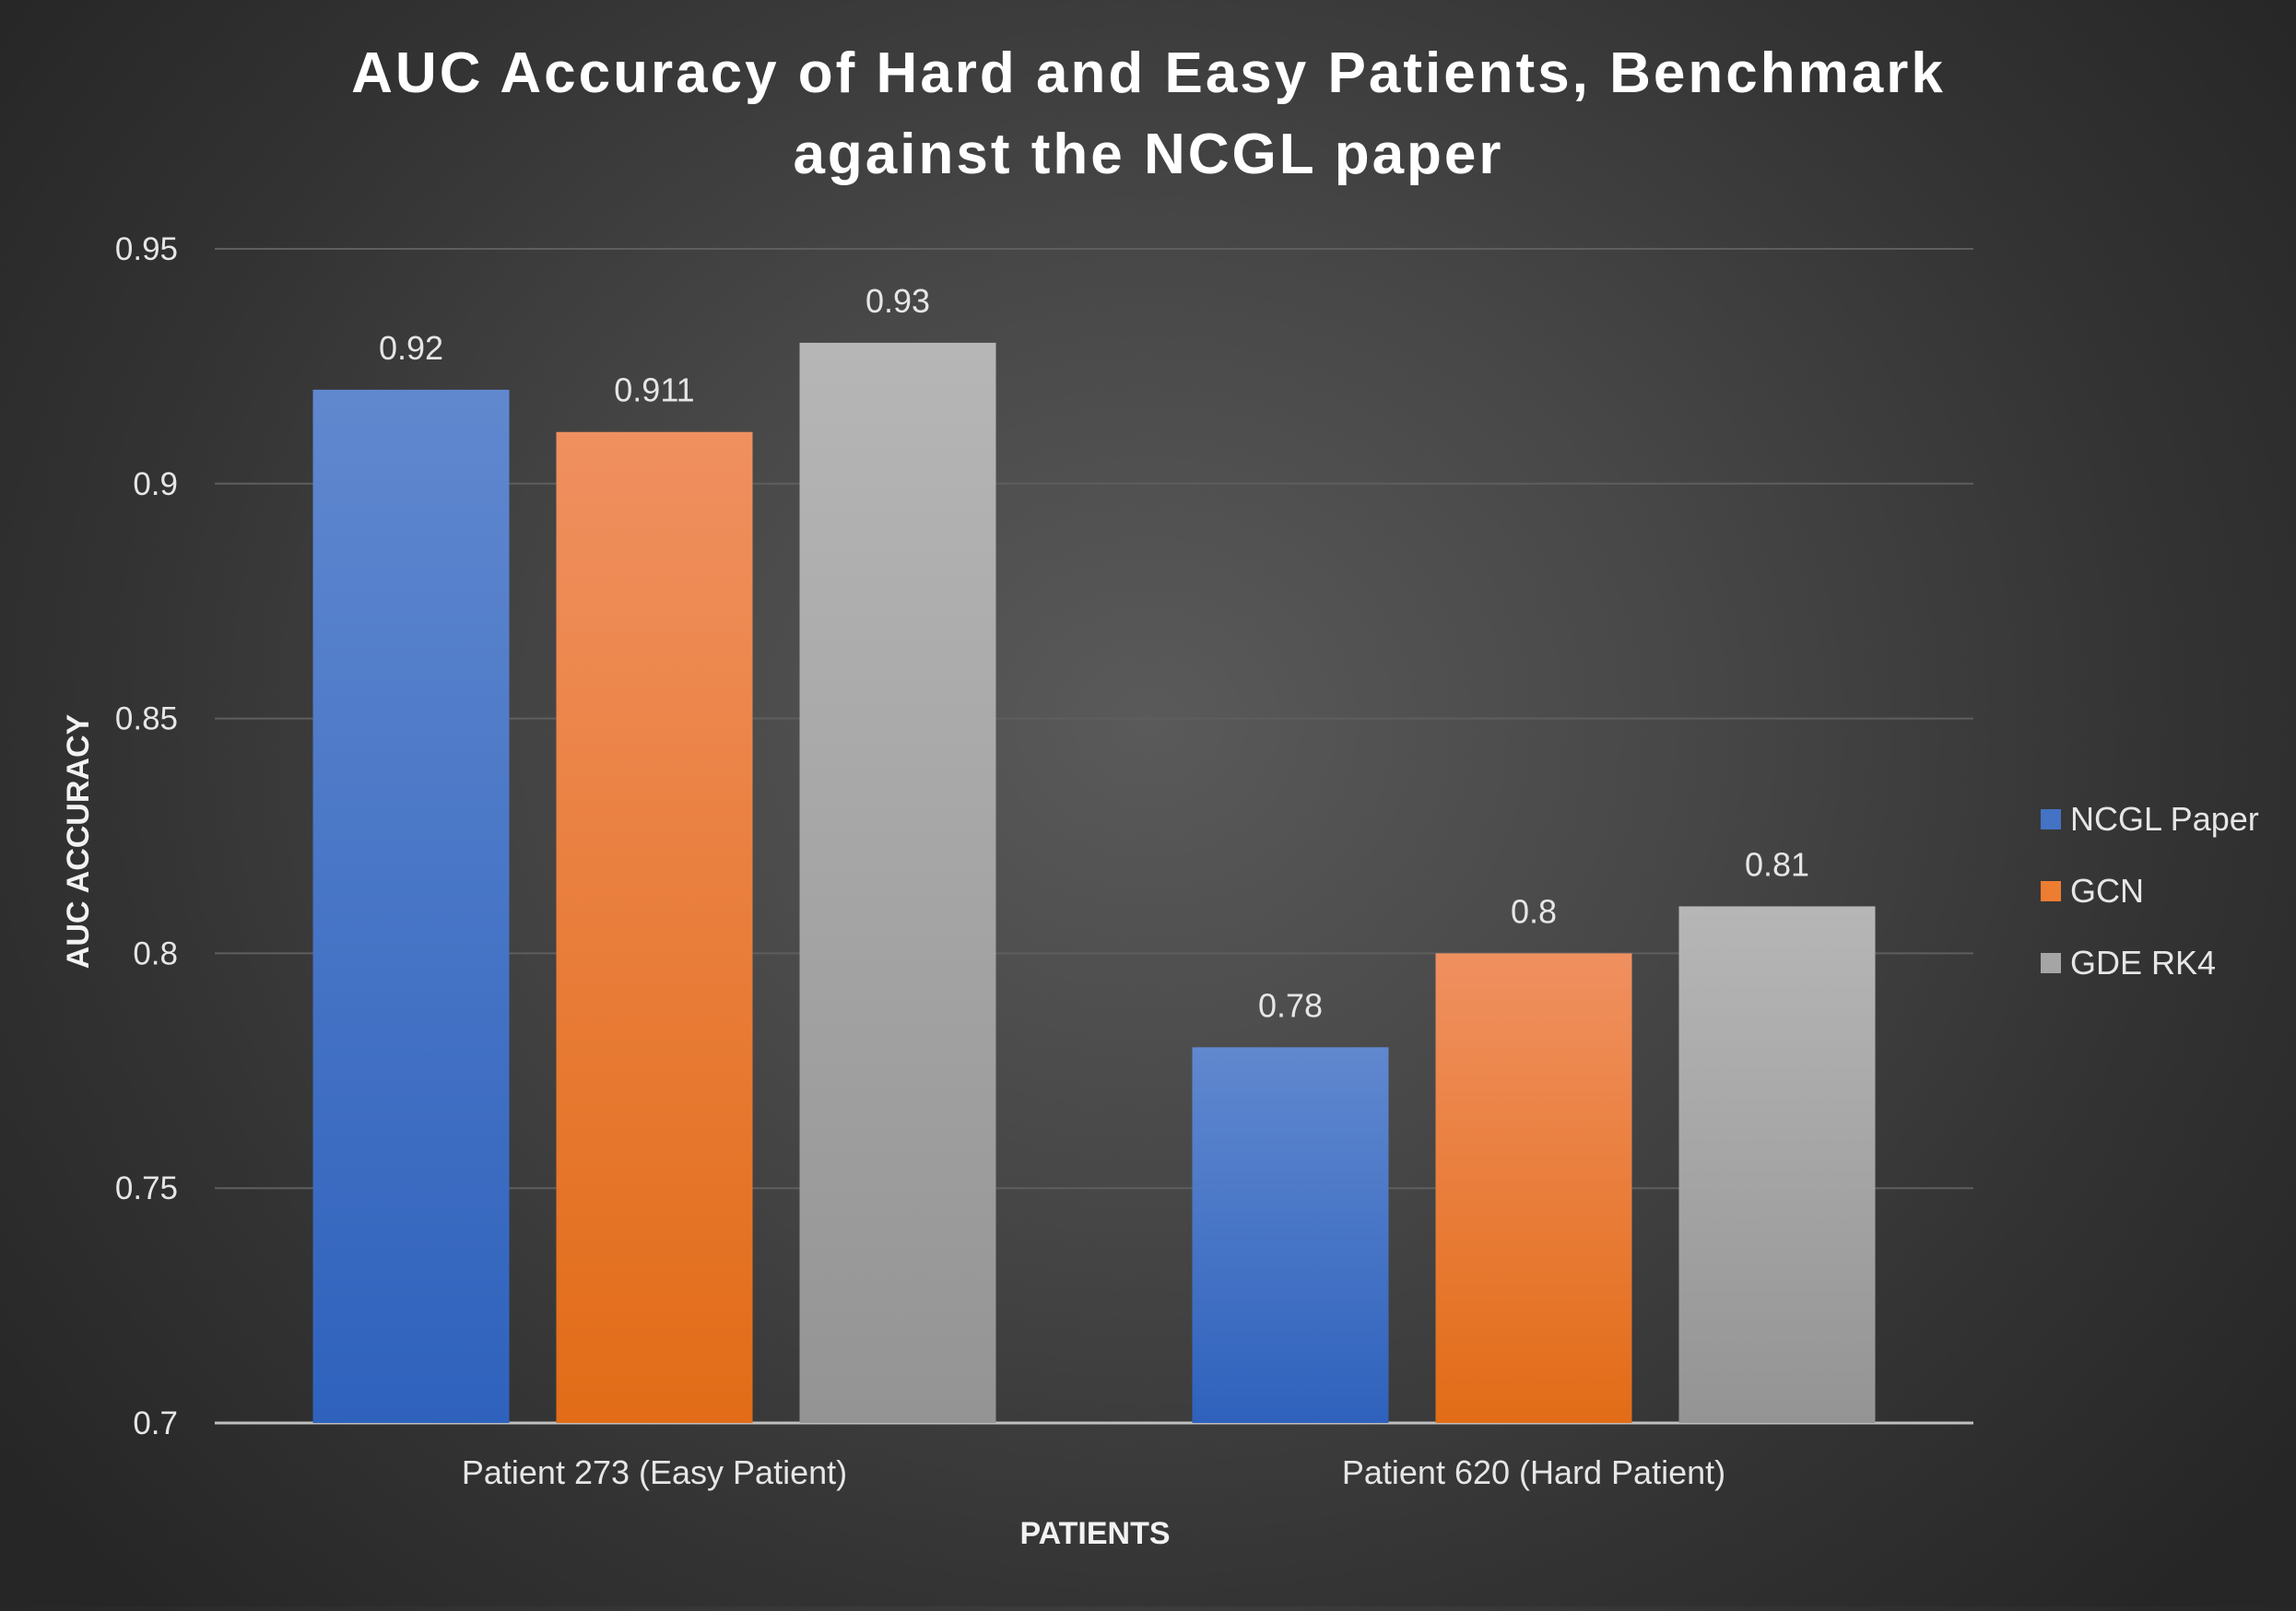 The height and width of the screenshot is (1611, 2296). I want to click on x-tick-label: Patient 620 (Hard Patient), so click(1533, 1472).